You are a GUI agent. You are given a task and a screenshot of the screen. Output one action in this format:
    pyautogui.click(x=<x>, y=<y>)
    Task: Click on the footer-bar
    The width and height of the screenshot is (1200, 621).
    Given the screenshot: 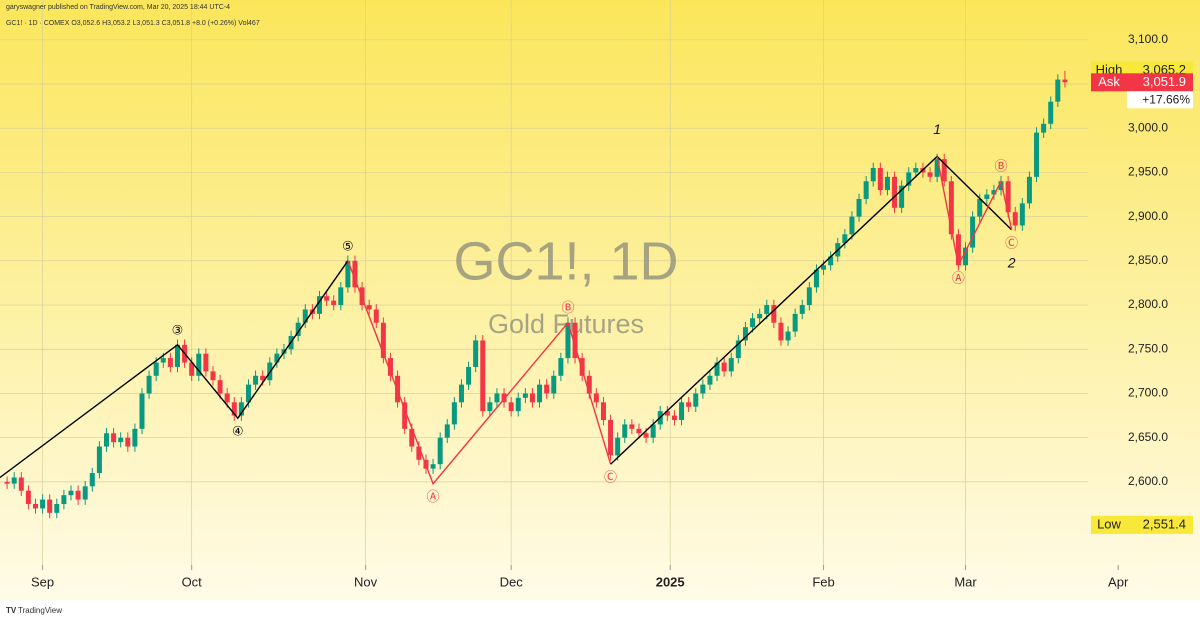 What is the action you would take?
    pyautogui.click(x=600, y=610)
    